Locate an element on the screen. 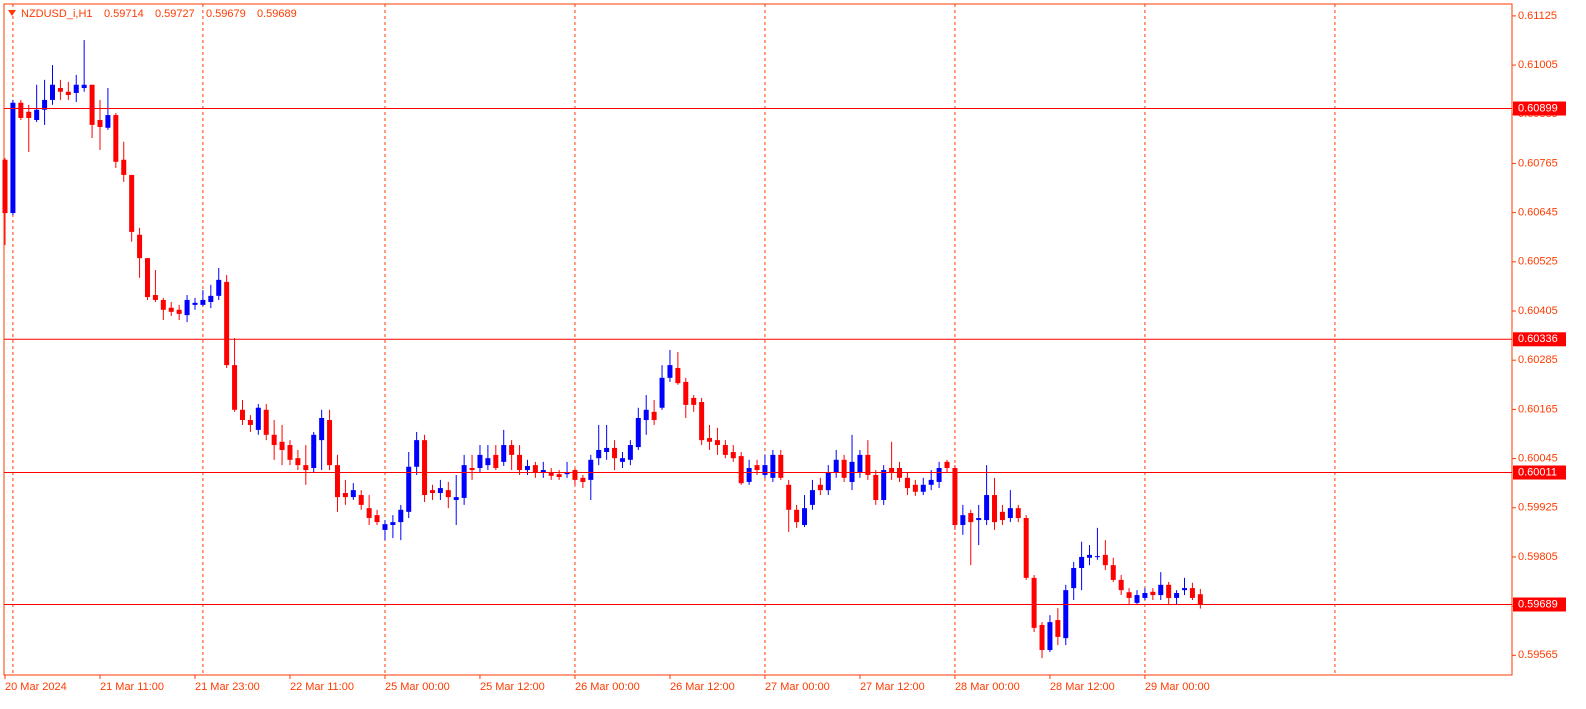 The height and width of the screenshot is (709, 1586). header-low: 0.59679 is located at coordinates (226, 14).